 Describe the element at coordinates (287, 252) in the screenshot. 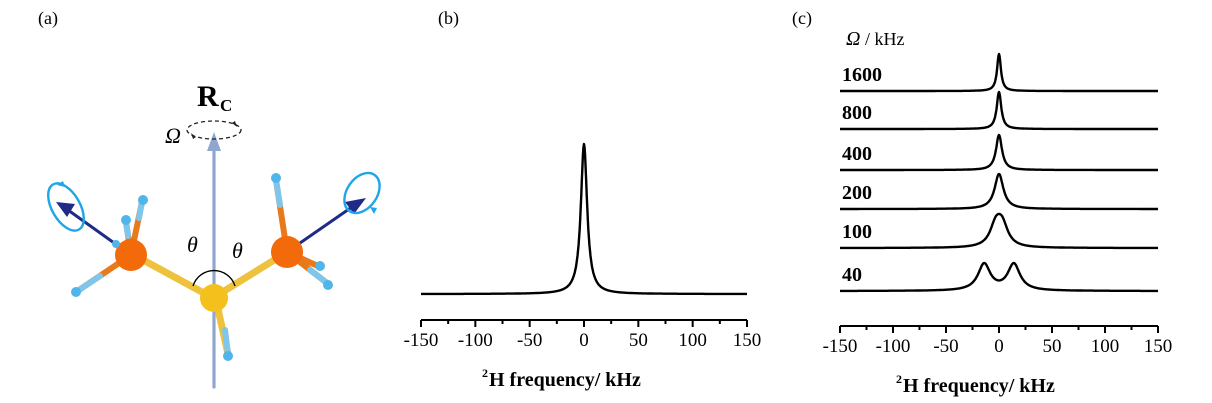

I see `methyl-carbon-right` at that location.